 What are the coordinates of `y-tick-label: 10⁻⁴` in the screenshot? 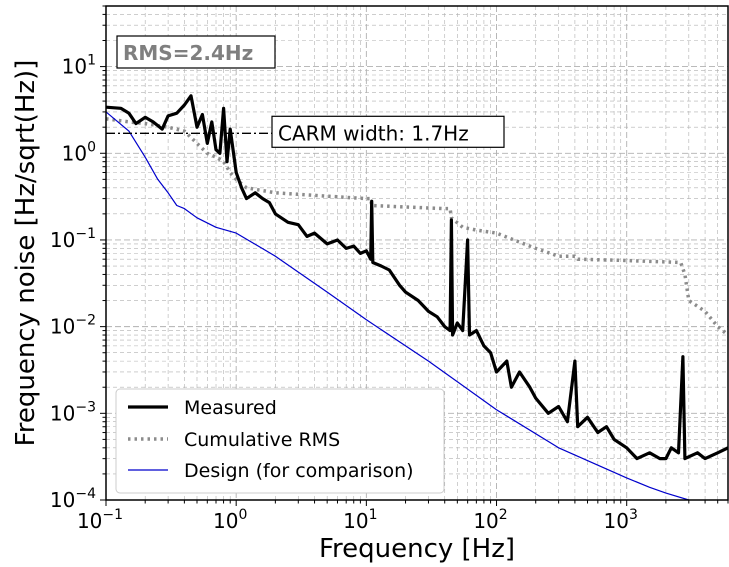 It's located at (73, 499).